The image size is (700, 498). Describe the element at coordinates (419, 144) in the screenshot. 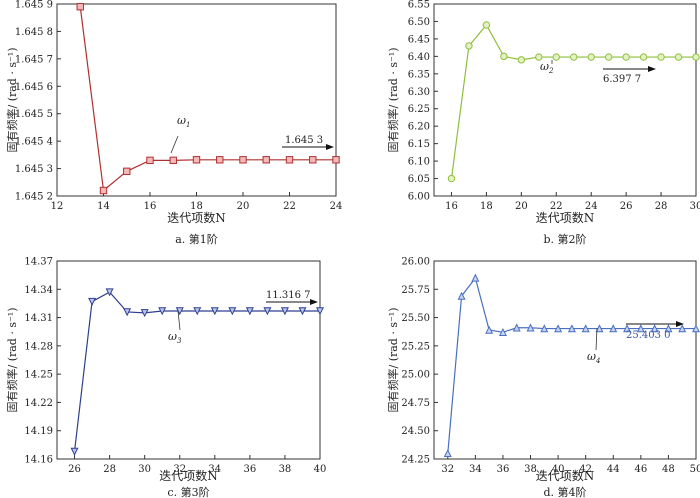

I see `y-tick-label-3: 6.15` at that location.